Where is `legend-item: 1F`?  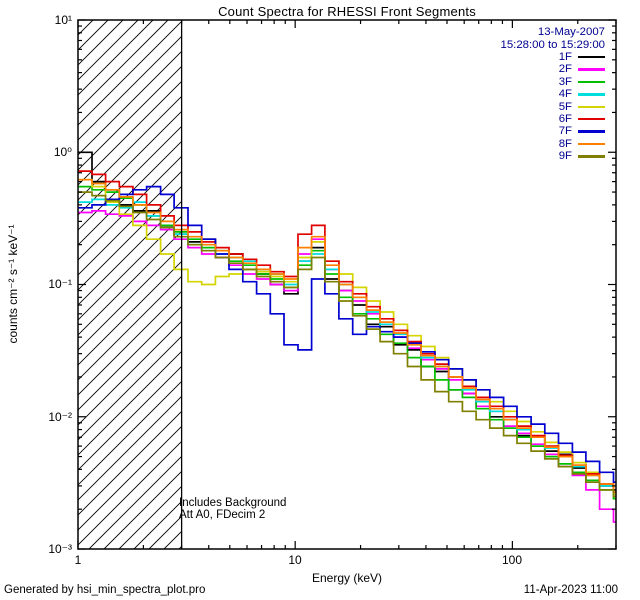 legend-item: 1F is located at coordinates (552, 57).